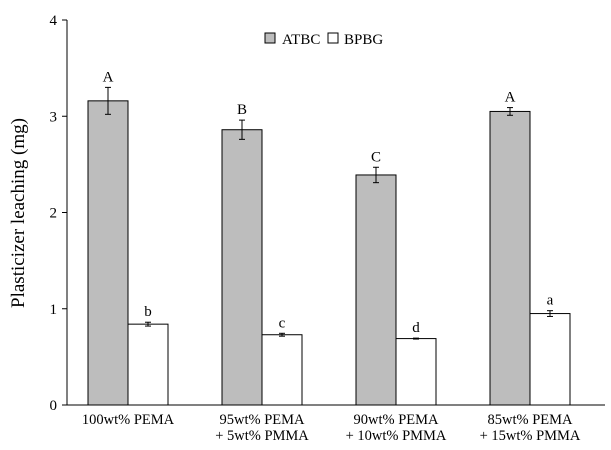 The image size is (611, 450). I want to click on x-tick-label: 95wt% PEMA, so click(263, 420).